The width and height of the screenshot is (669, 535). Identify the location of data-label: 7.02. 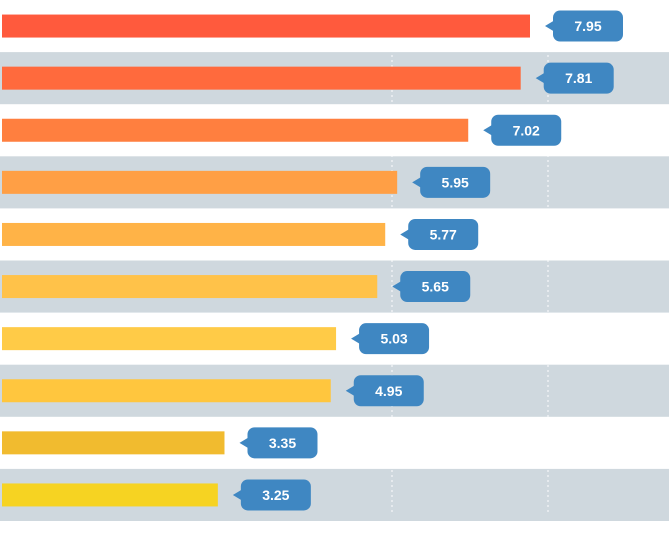
(526, 130).